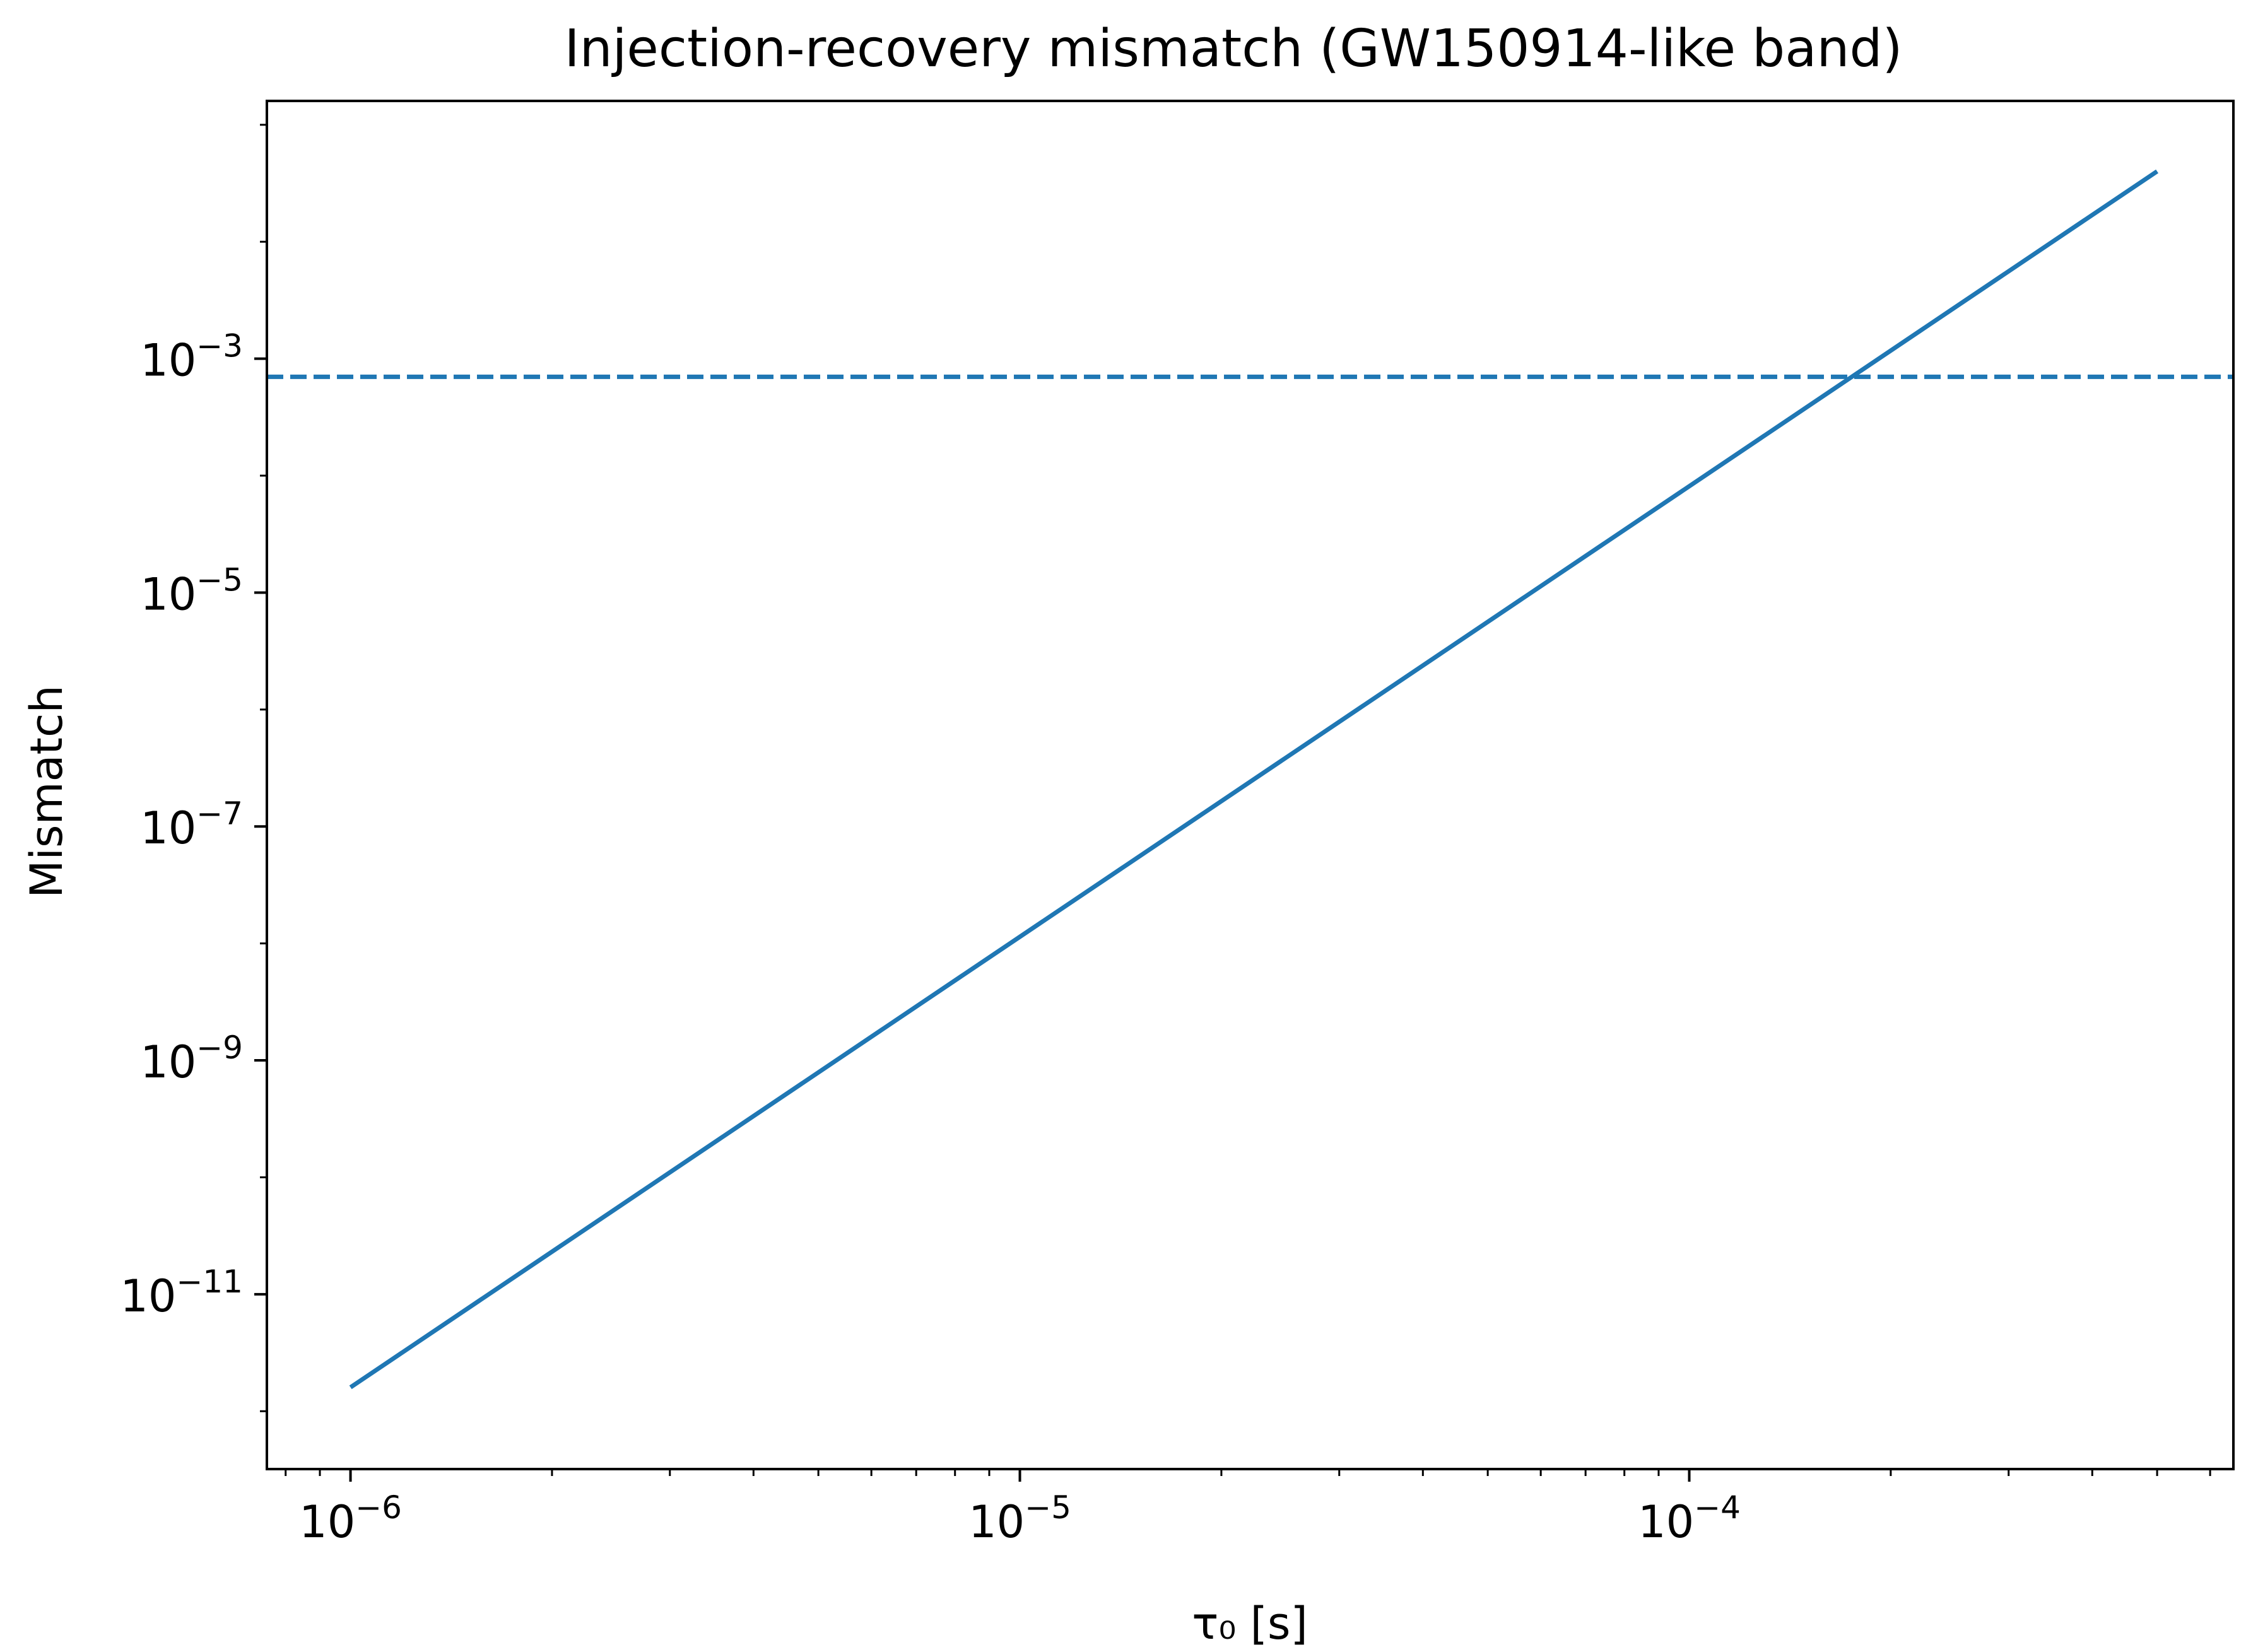 This screenshot has width=2258, height=1652. Describe the element at coordinates (191, 590) in the screenshot. I see `y-tick-label: 10⁻⁵` at that location.